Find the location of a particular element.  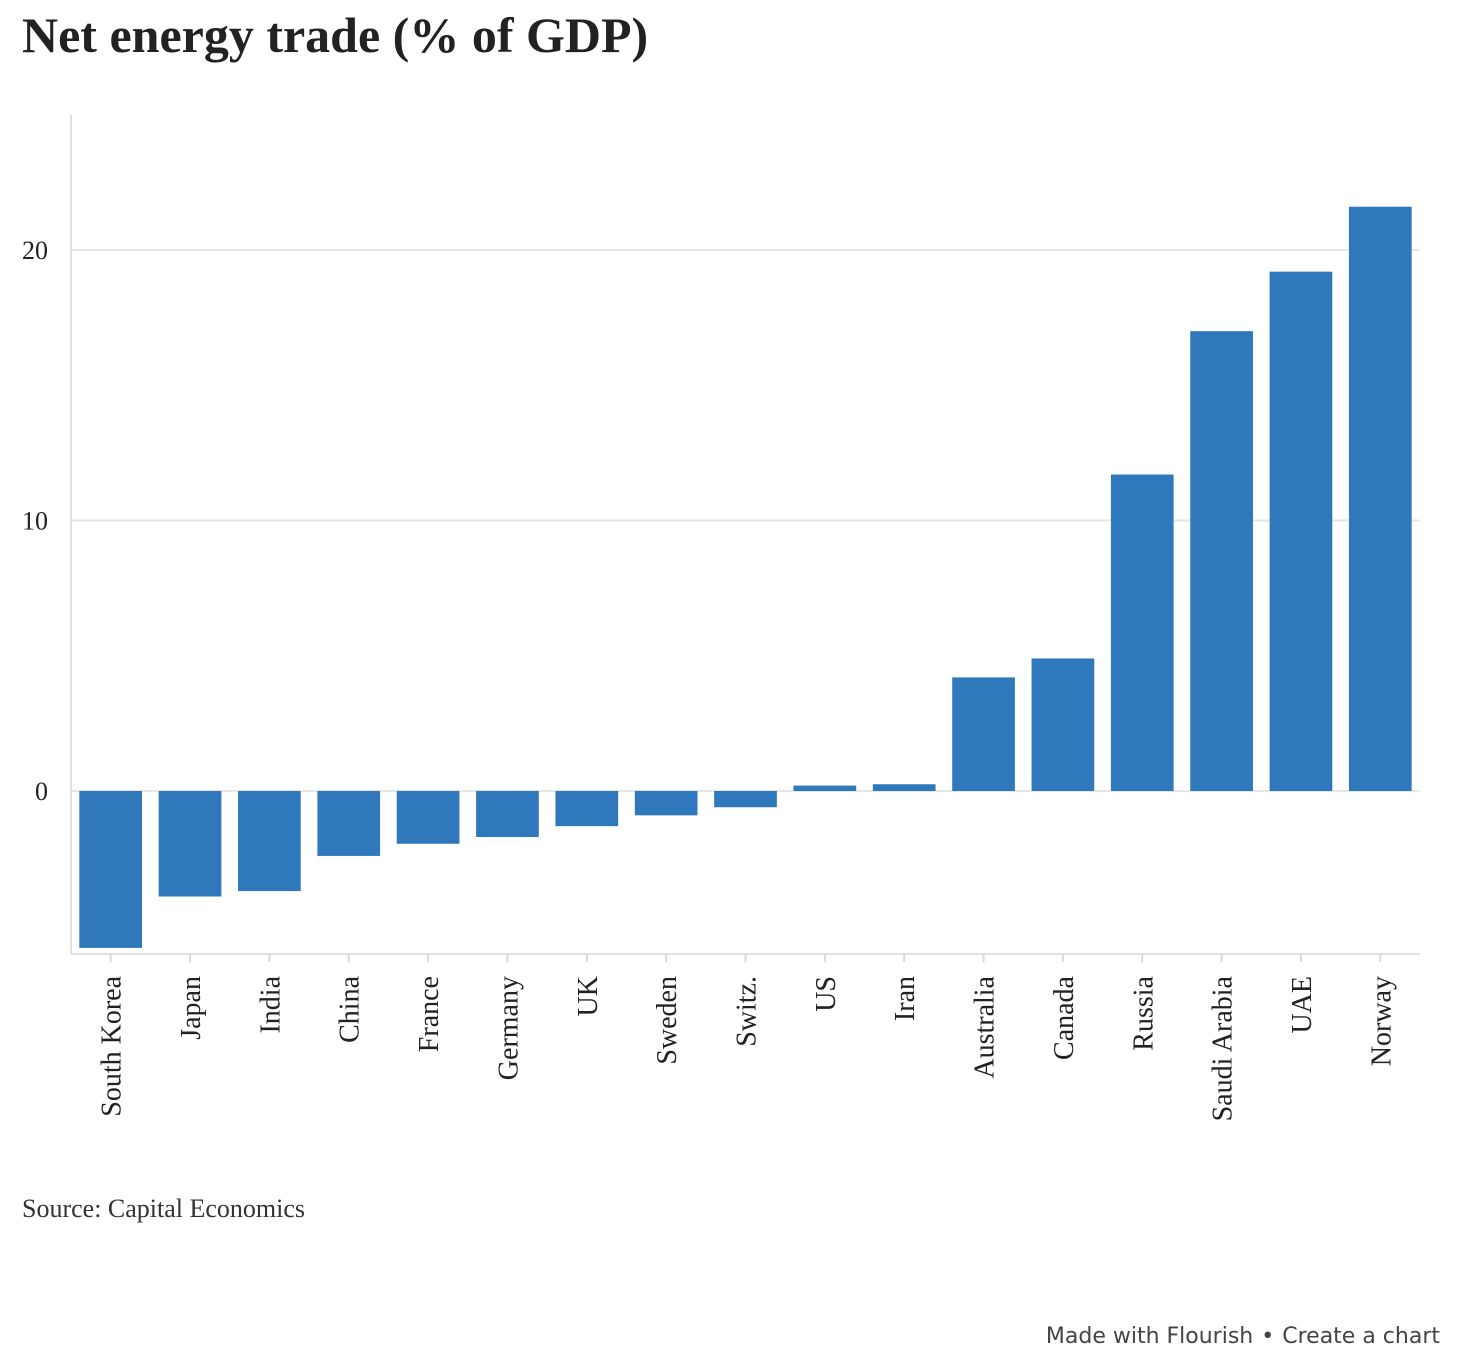

x-category-label: India is located at coordinates (270, 1004).